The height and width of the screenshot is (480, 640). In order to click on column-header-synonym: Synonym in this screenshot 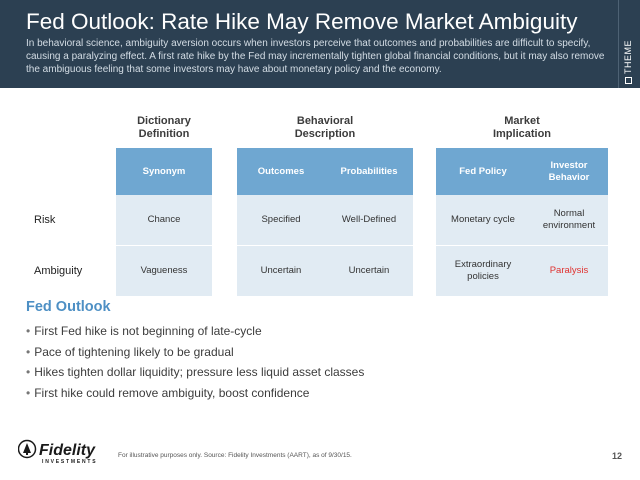, I will do `click(164, 171)`.